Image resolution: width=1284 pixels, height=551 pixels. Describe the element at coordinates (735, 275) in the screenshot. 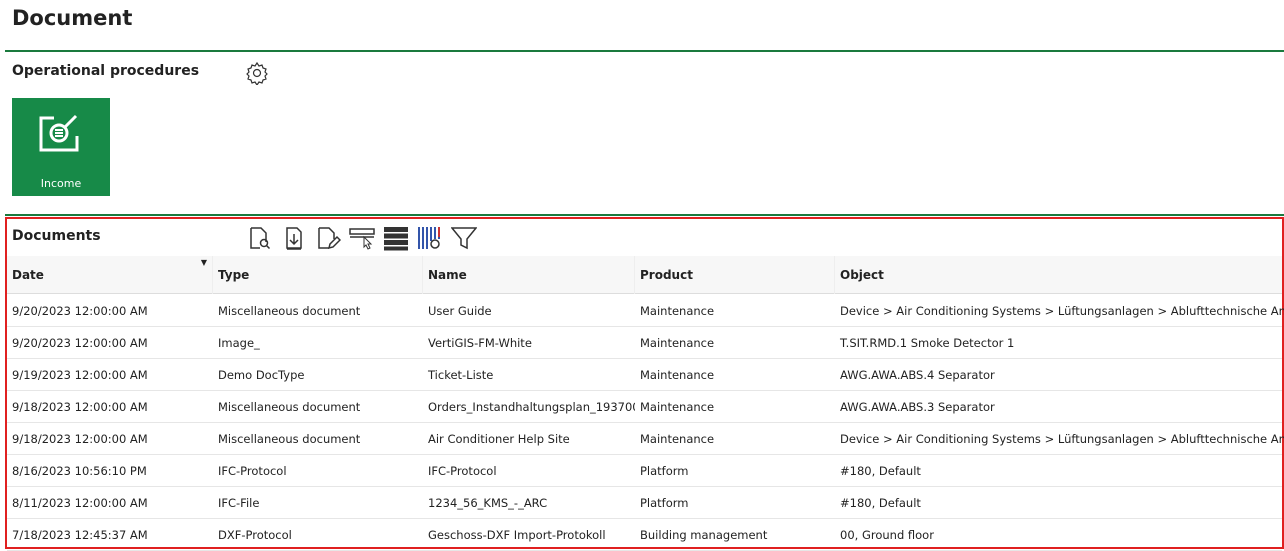

I see `column-header-product: Product` at that location.